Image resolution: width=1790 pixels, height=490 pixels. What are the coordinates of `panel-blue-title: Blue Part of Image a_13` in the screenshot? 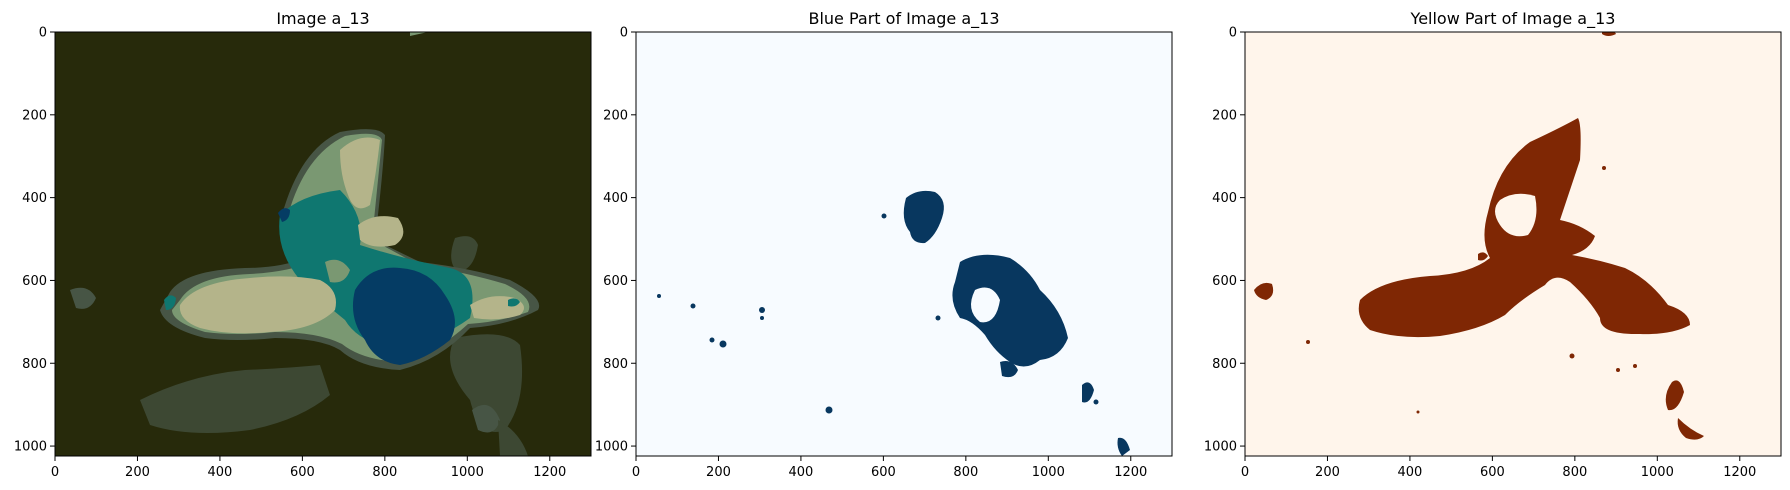 It's located at (903, 19).